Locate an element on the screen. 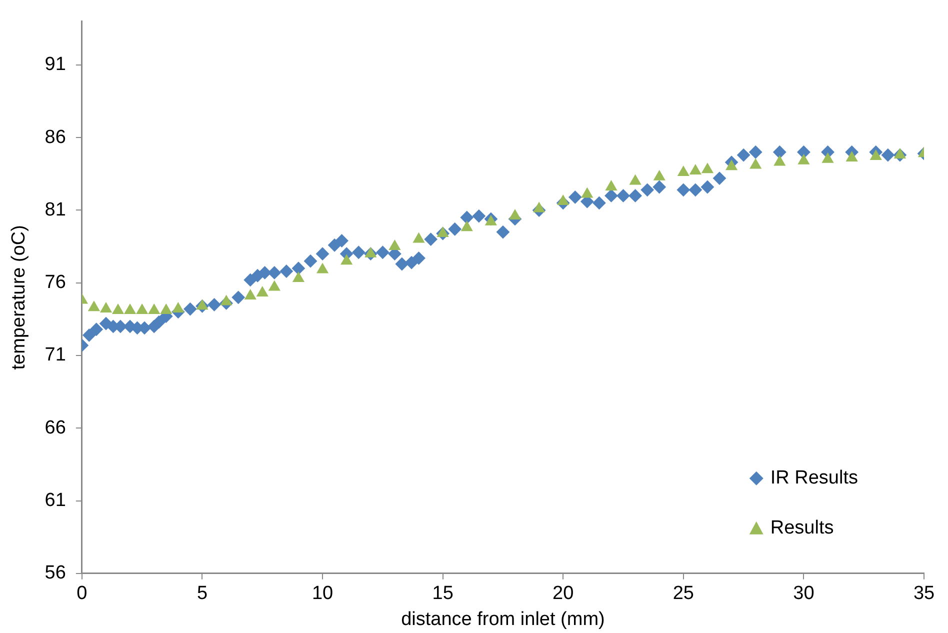  legend-label: IR Results is located at coordinates (814, 478).